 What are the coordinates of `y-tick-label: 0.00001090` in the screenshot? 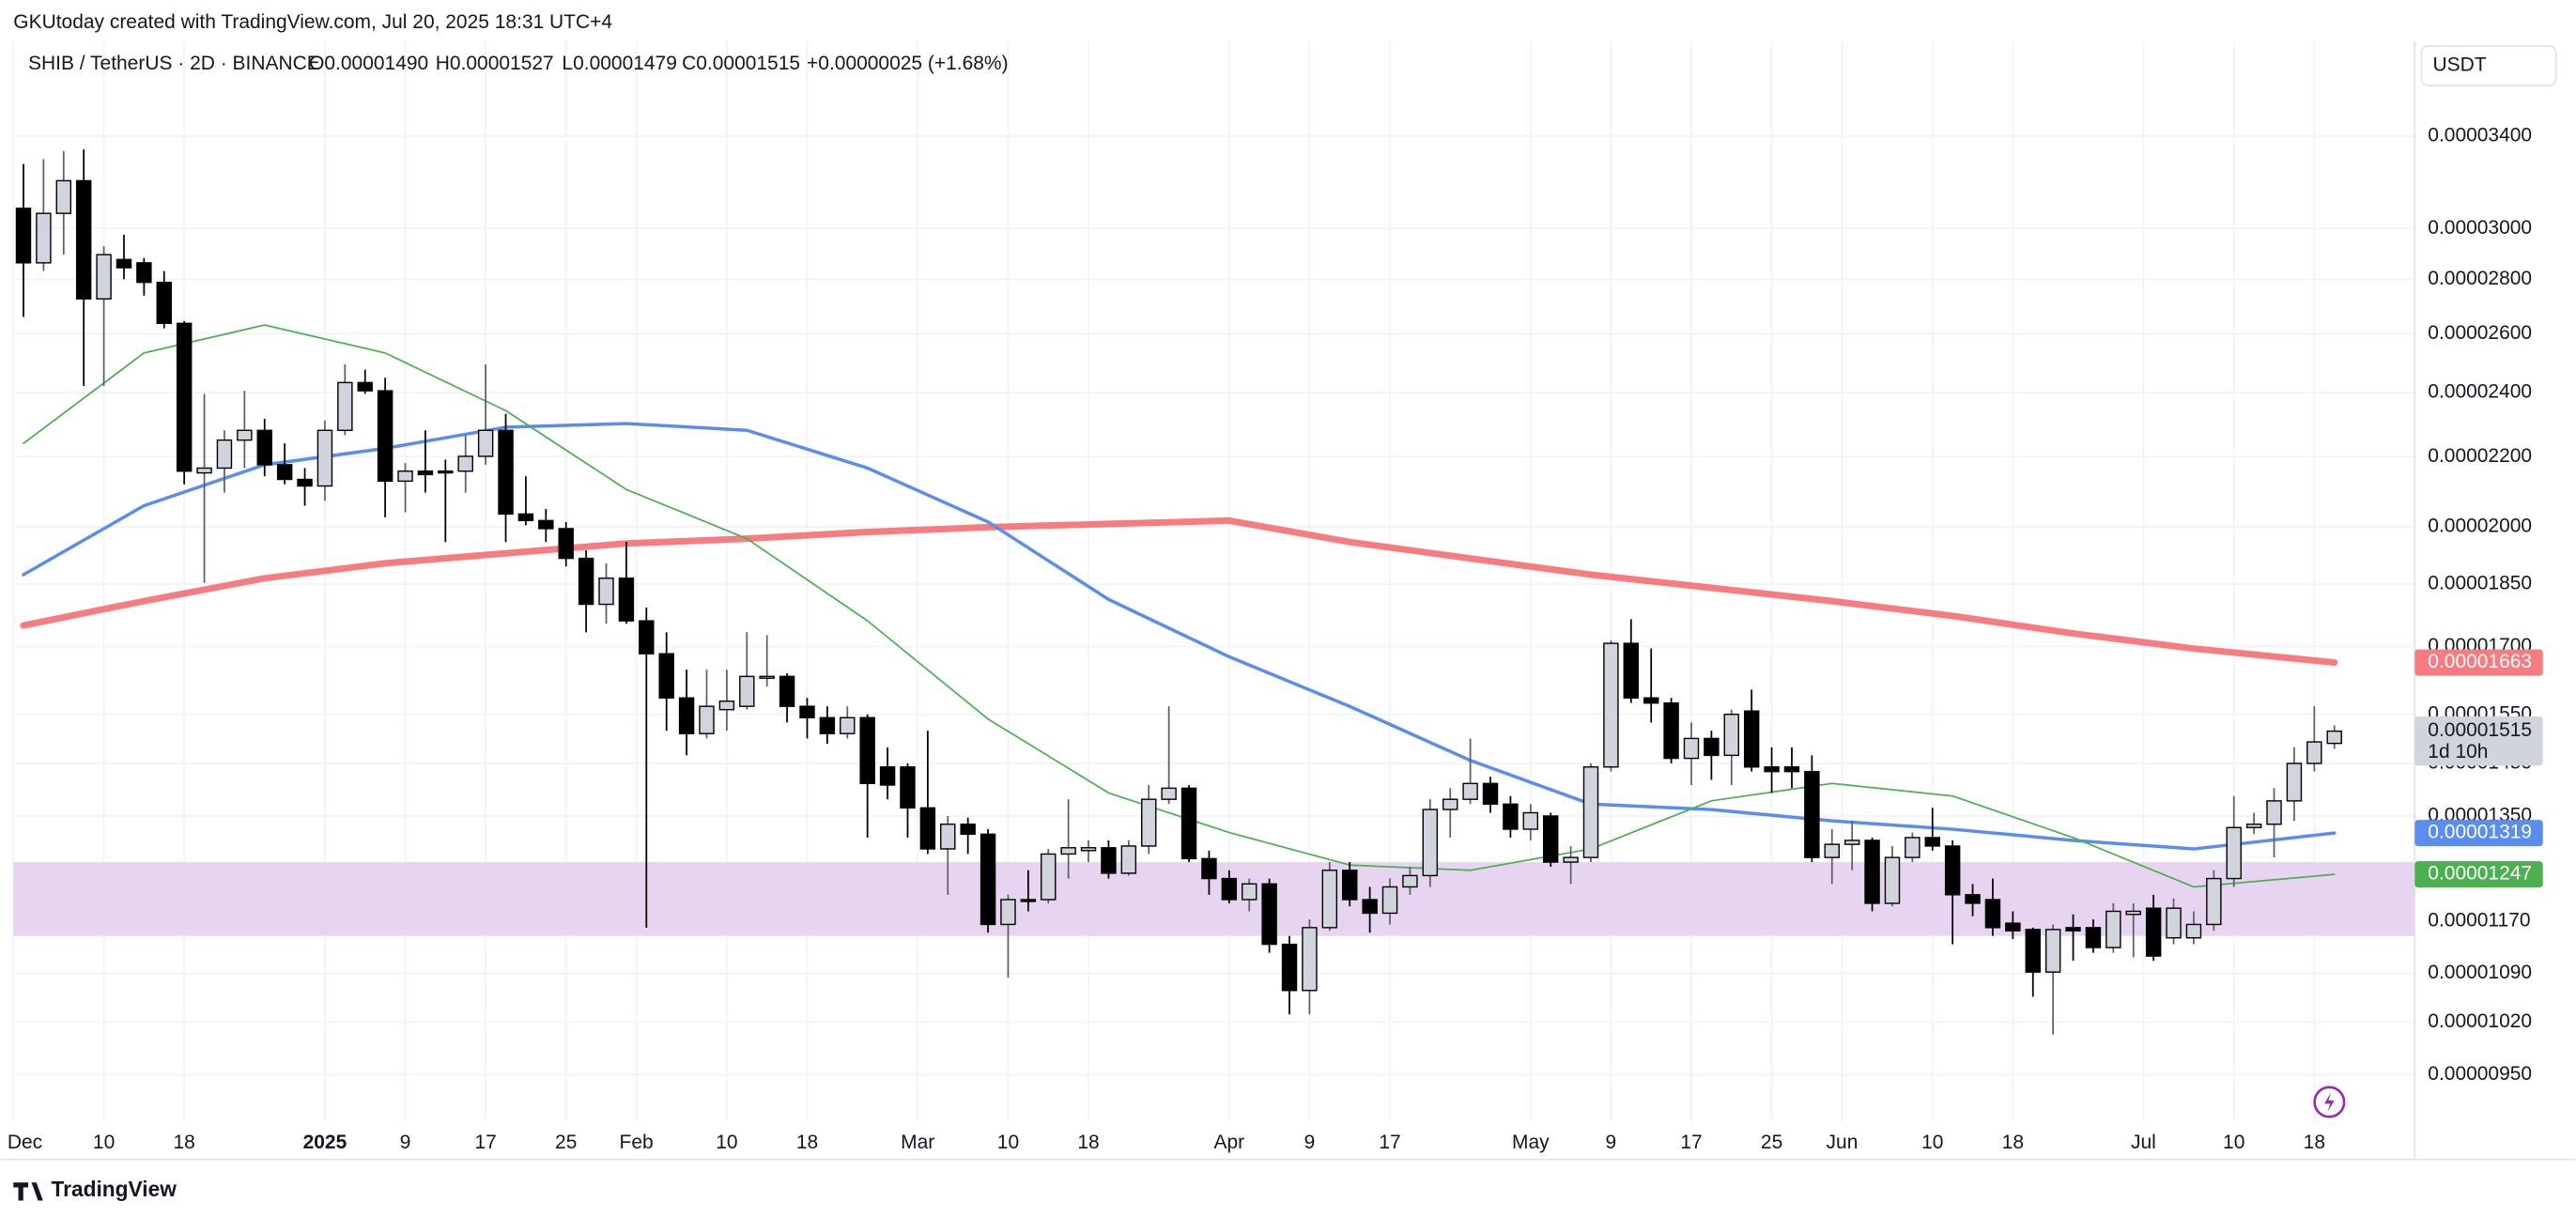 It's located at (2480, 972).